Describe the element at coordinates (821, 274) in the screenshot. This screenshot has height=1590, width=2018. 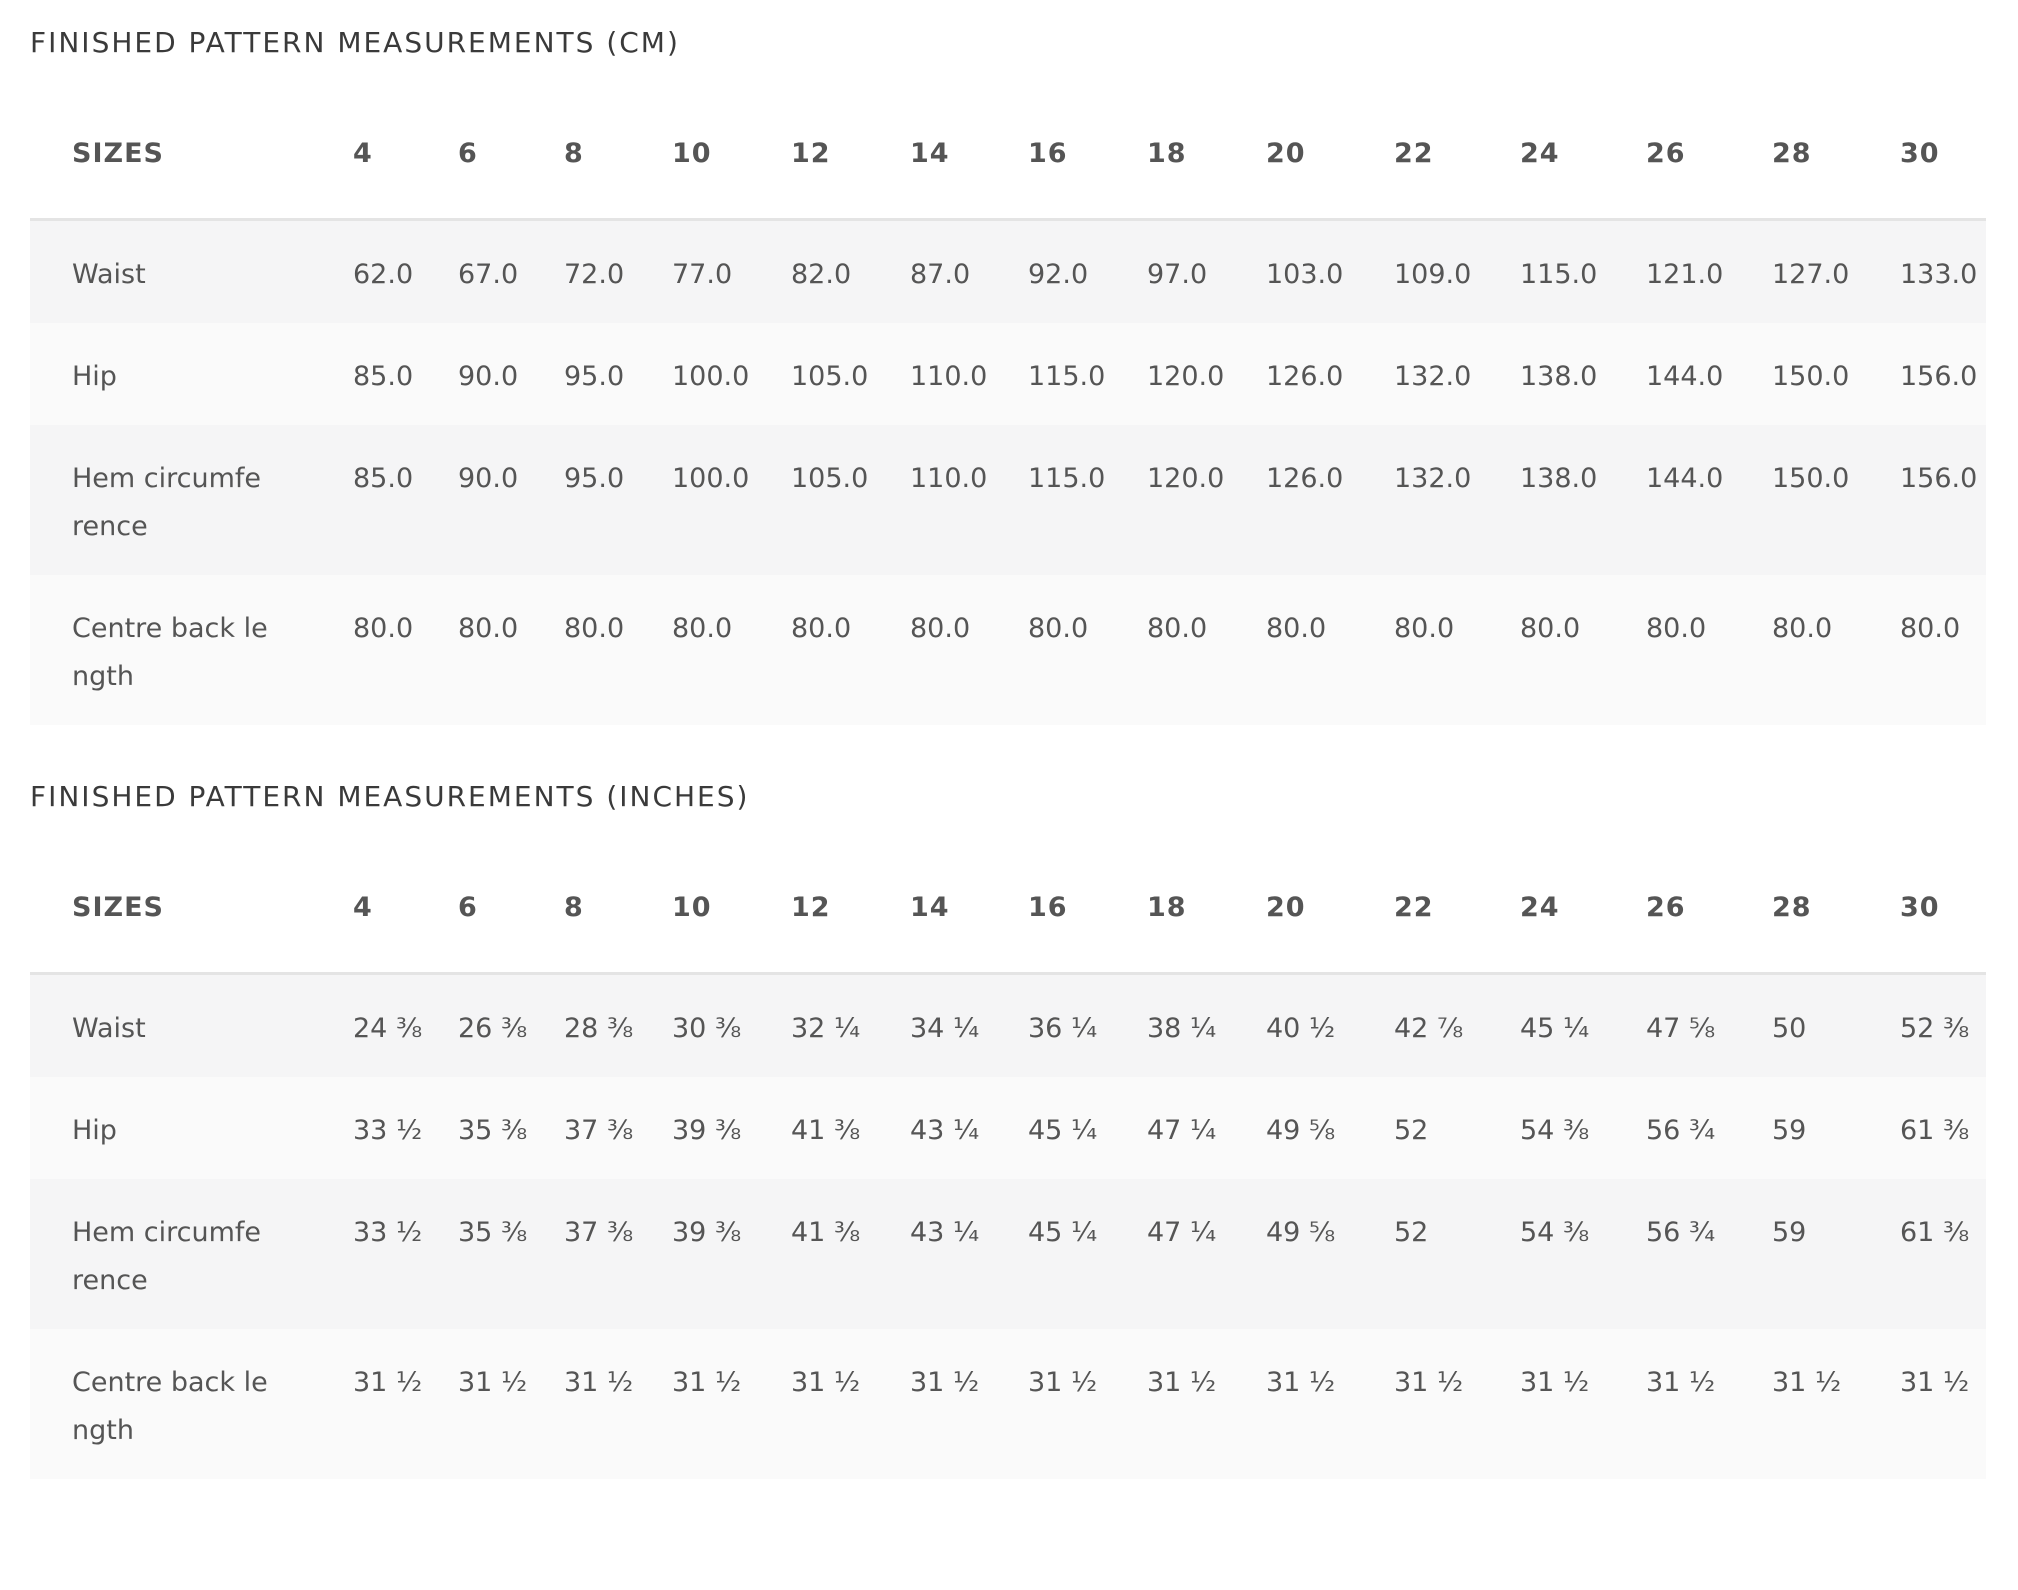
I see `cell: 82.0` at that location.